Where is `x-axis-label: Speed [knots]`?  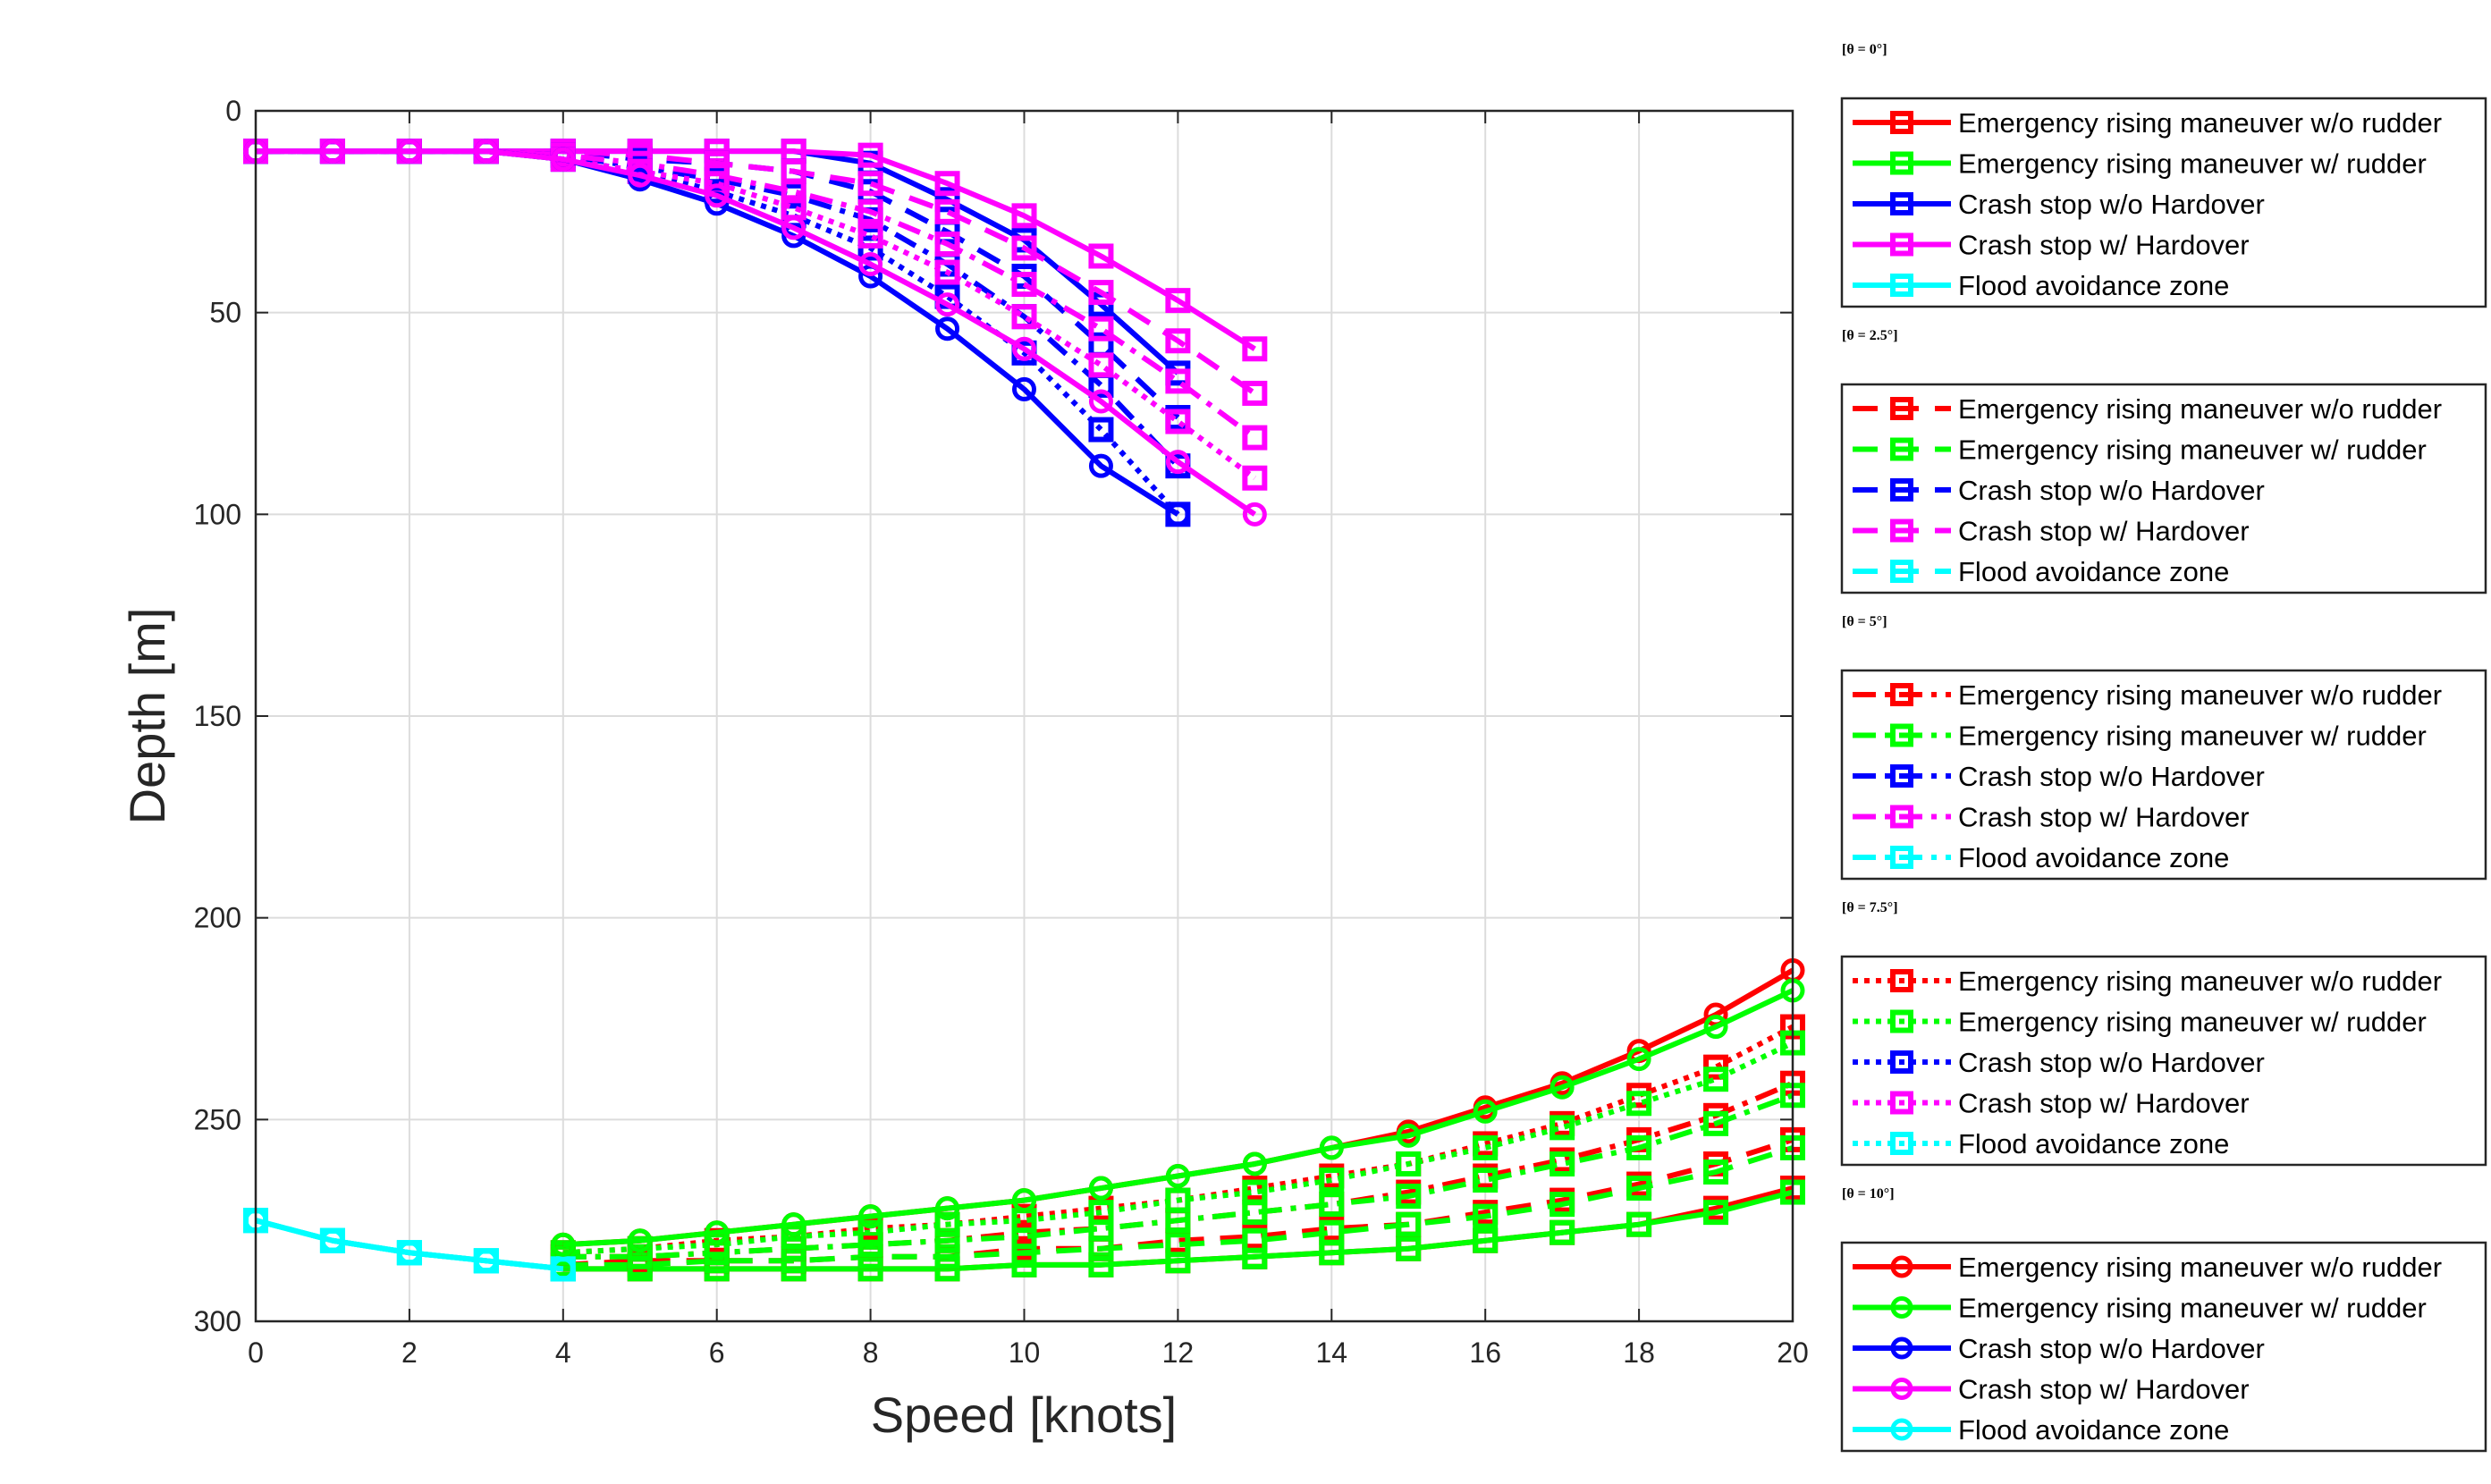
x-axis-label: Speed [knots] is located at coordinates (1024, 1415).